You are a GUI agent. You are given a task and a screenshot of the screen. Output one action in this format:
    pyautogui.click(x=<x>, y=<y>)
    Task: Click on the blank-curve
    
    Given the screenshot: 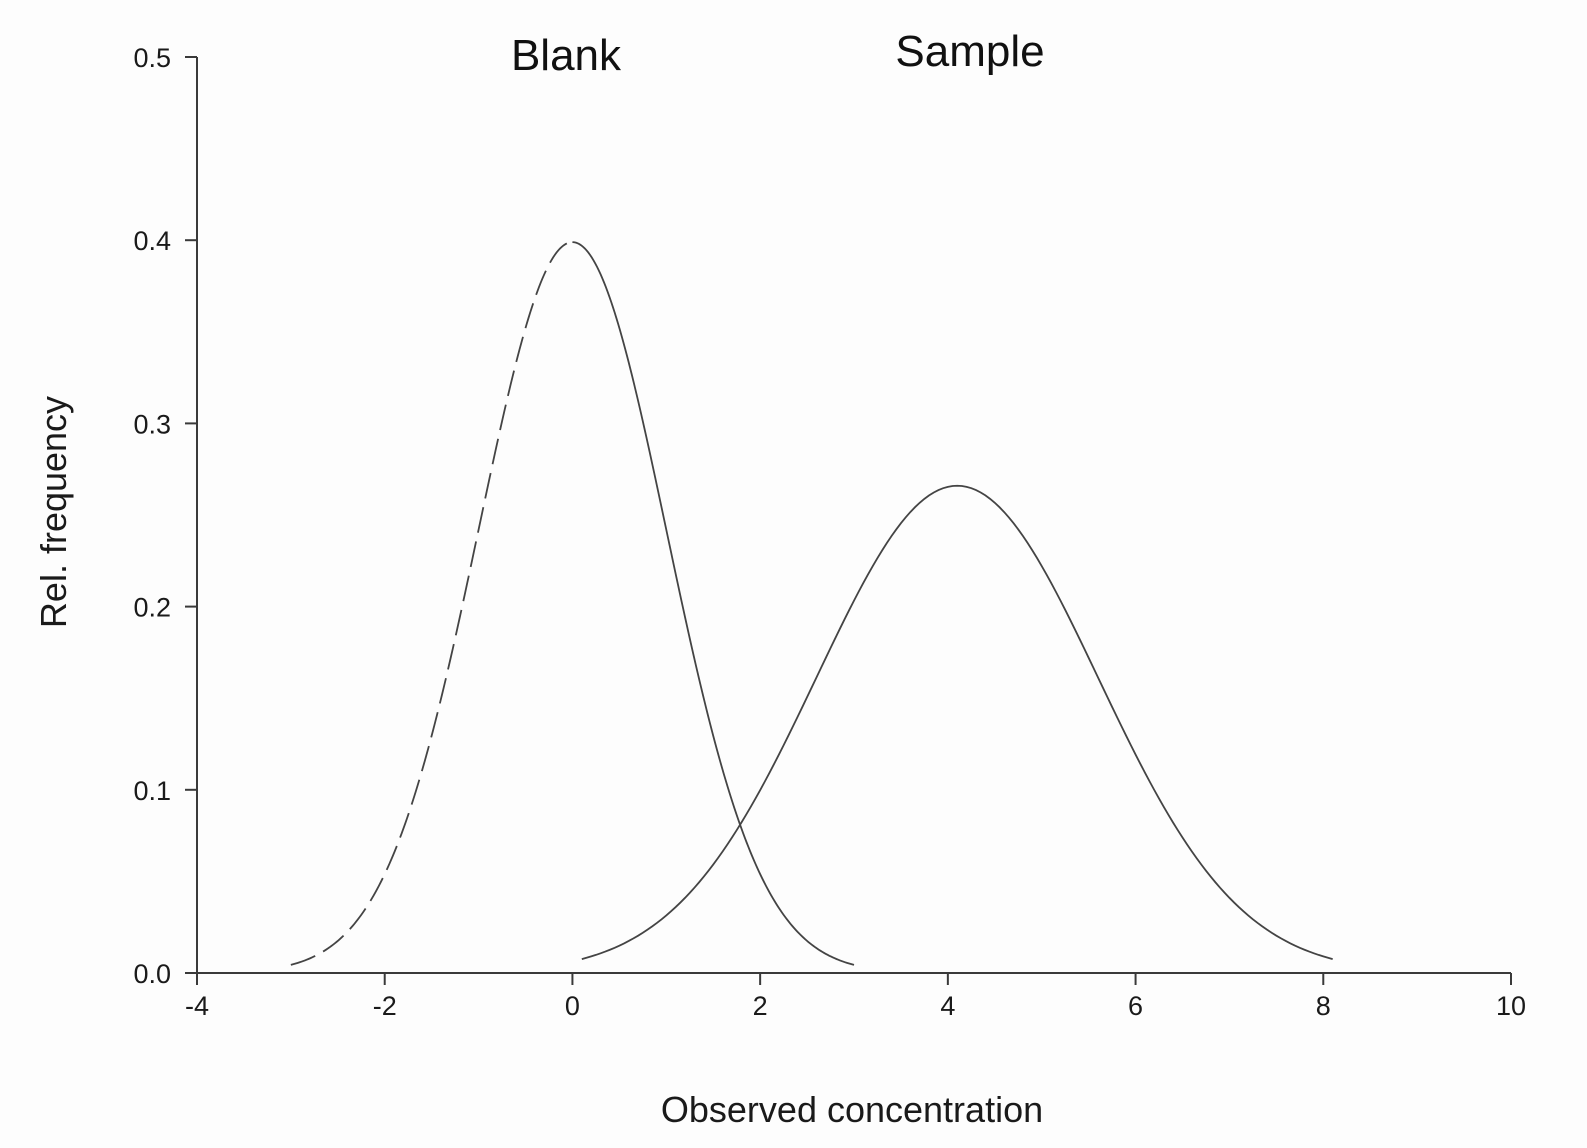 What is the action you would take?
    pyautogui.click(x=713, y=603)
    